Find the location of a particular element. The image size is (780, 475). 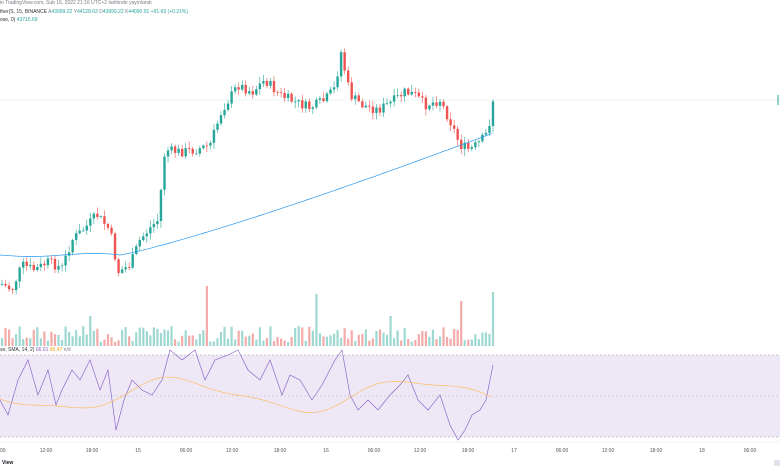

time-tick-label: 00 is located at coordinates (3, 451).